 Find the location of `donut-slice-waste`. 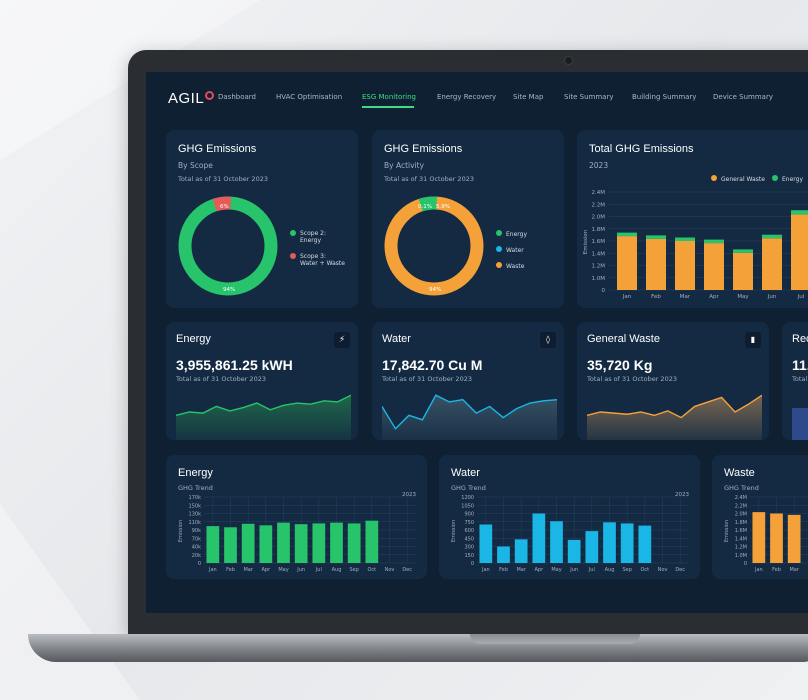

donut-slice-waste is located at coordinates (434, 246).